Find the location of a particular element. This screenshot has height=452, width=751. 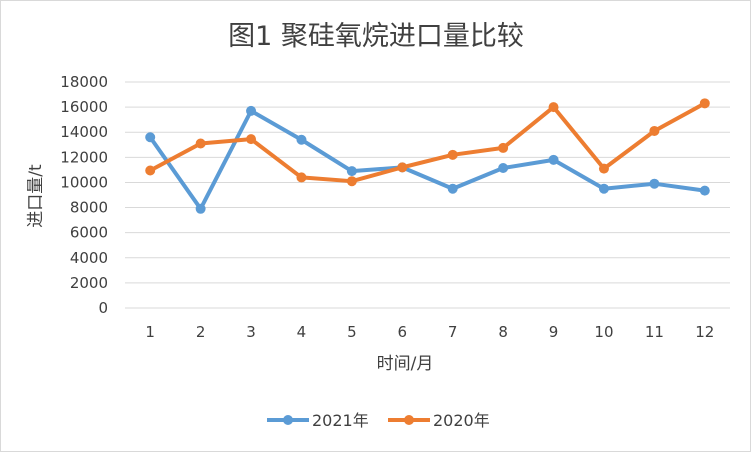

y-tick-label: 4000 is located at coordinates (89, 258).